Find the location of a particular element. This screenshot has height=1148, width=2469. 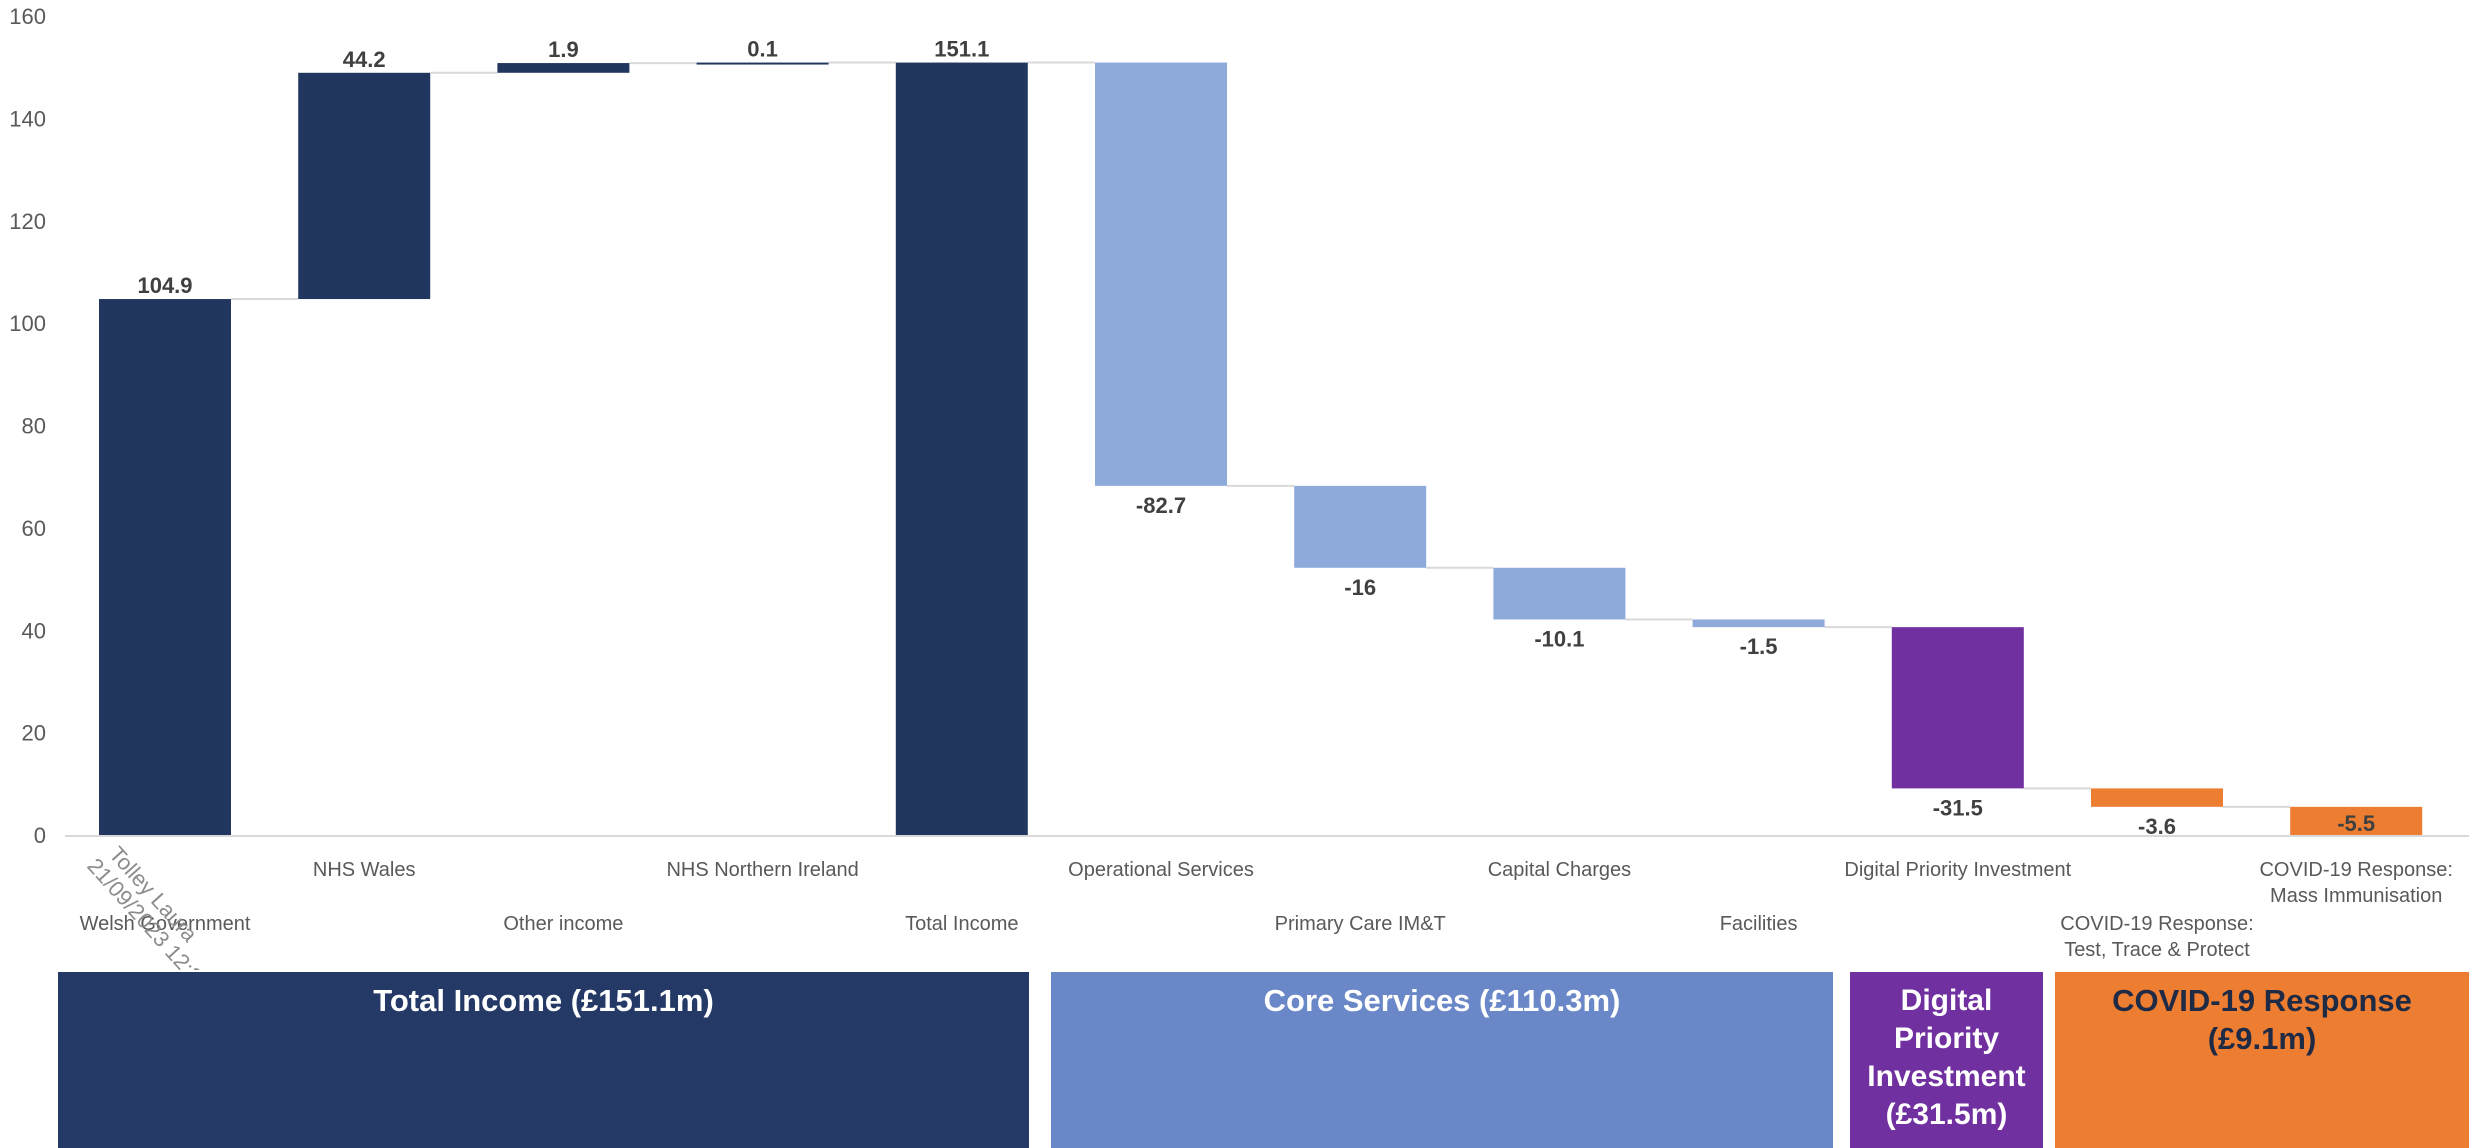

data-label: 0.1 is located at coordinates (762, 49).